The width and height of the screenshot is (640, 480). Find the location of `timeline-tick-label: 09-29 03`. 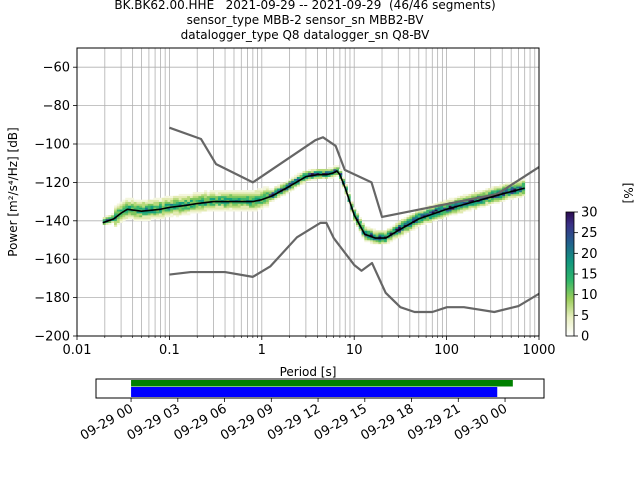

timeline-tick-label: 09-29 03 is located at coordinates (154, 422).